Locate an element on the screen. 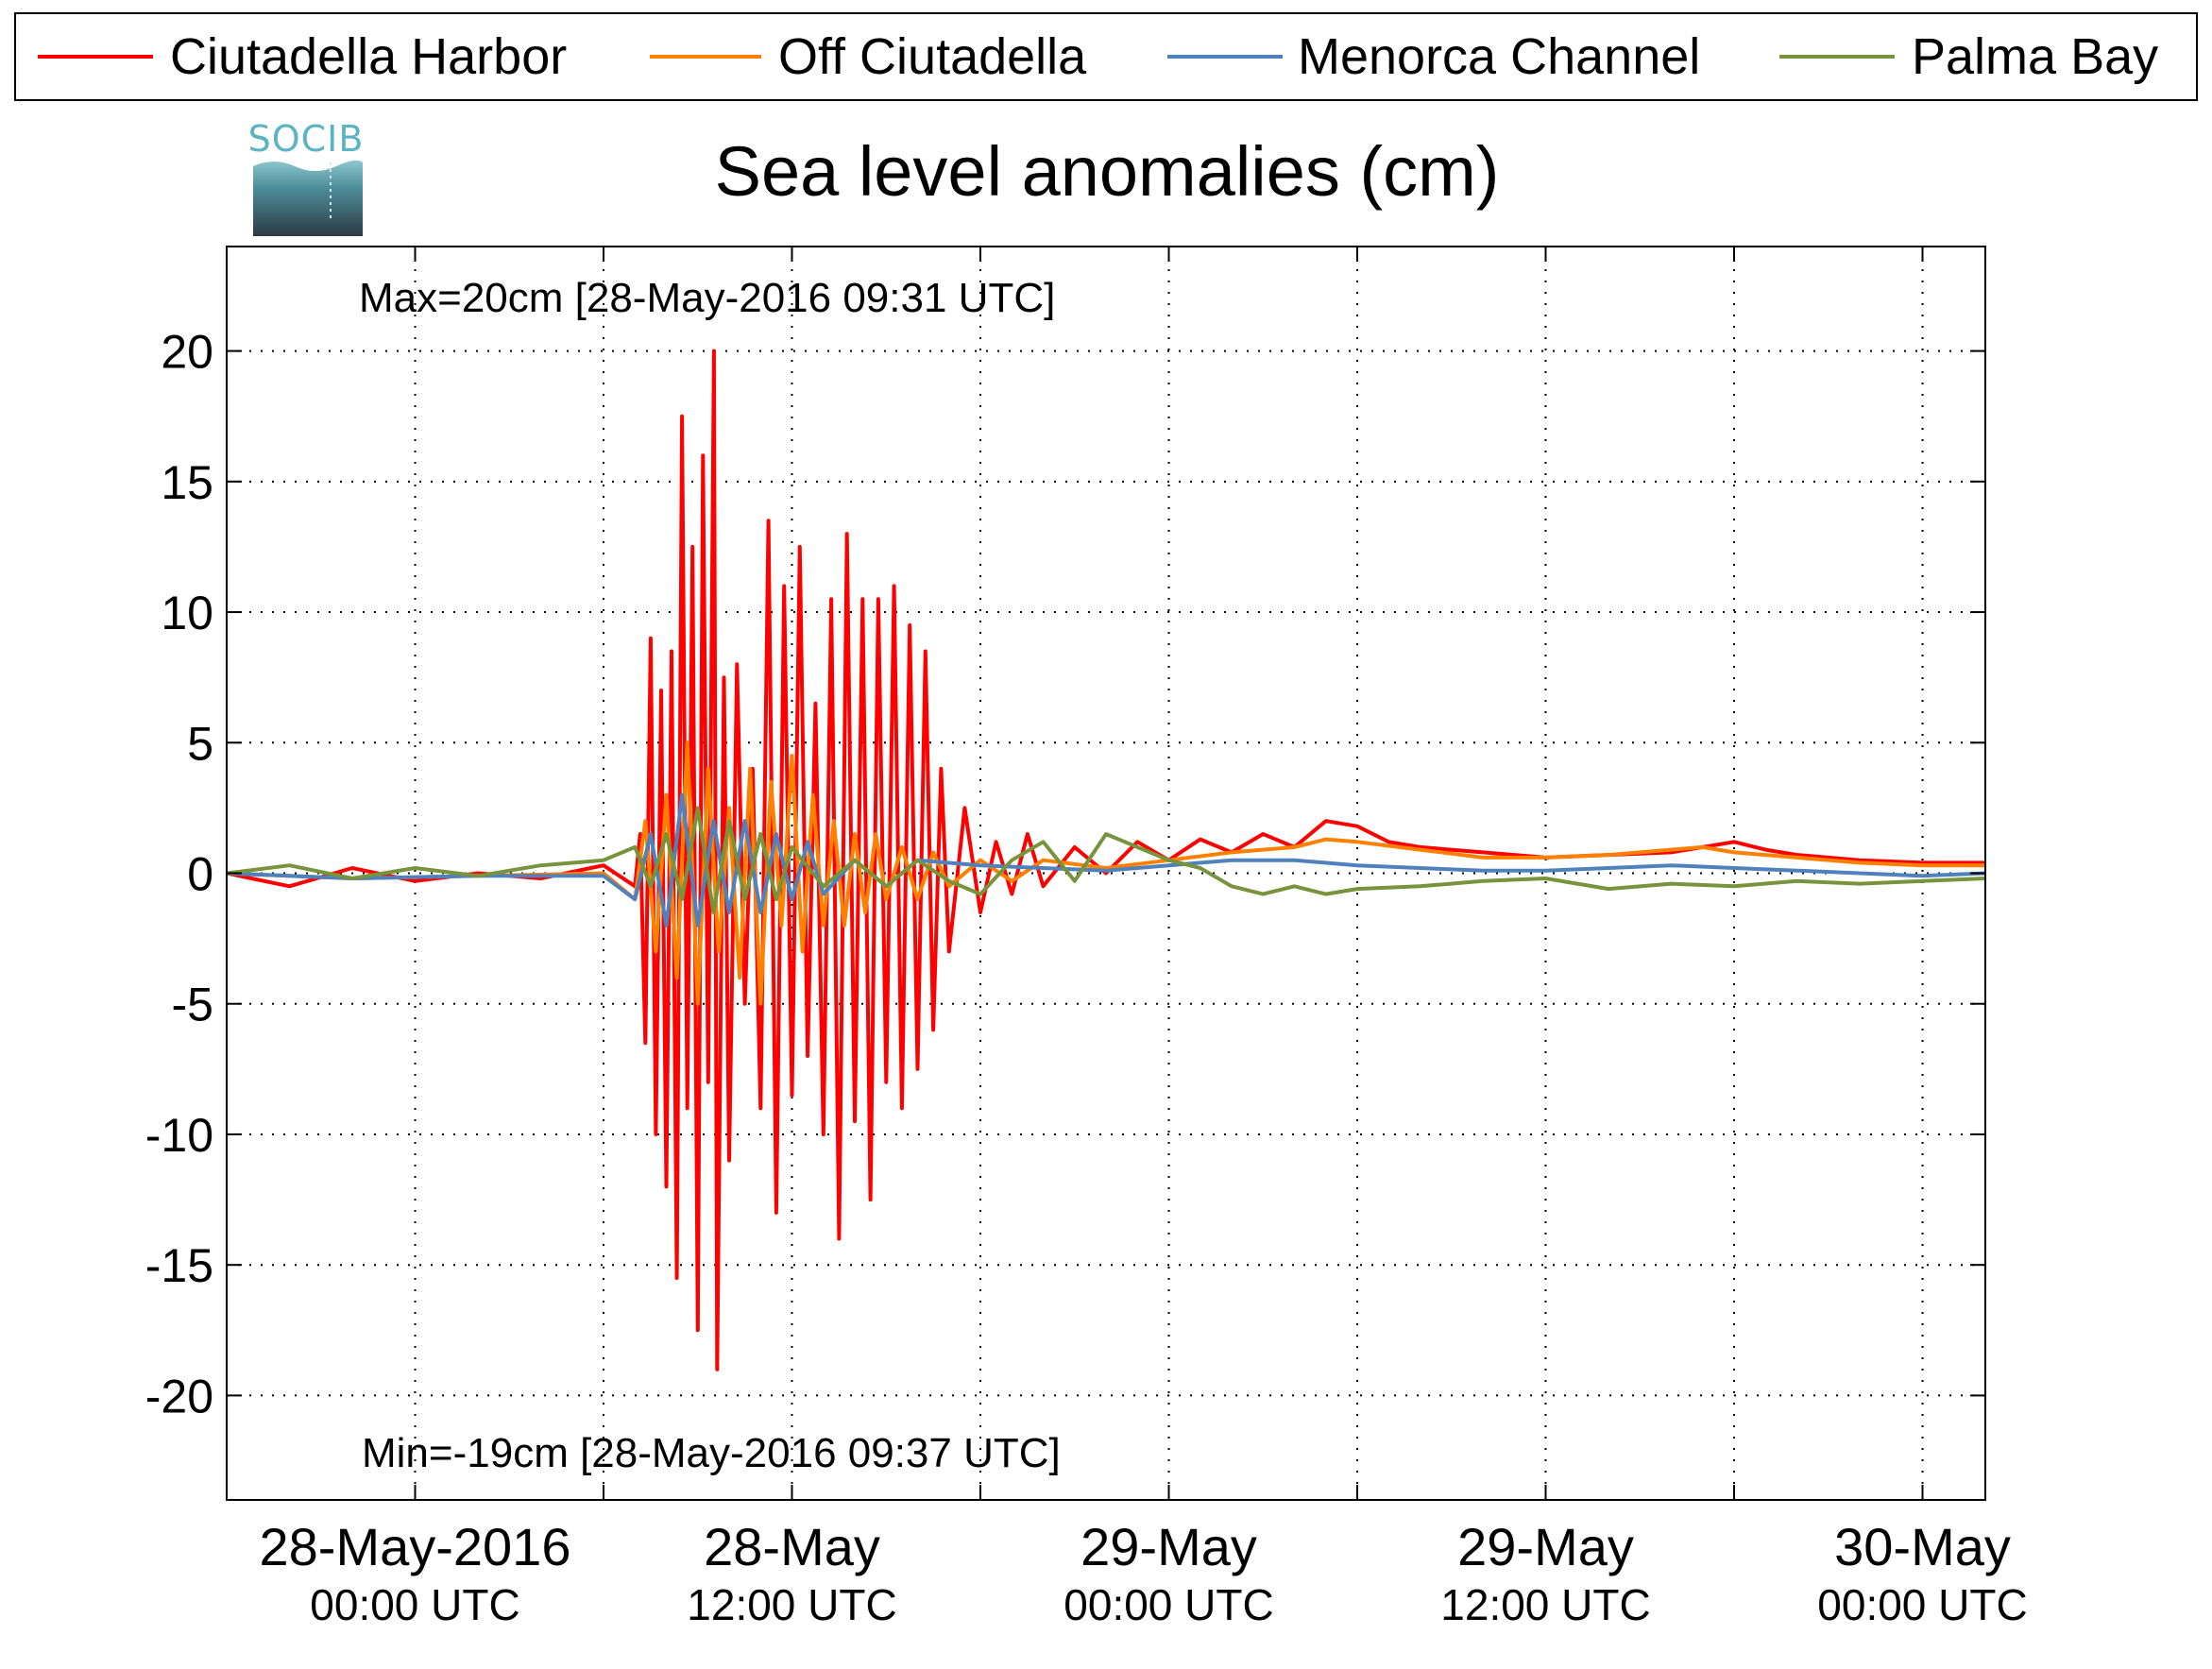  y-tick-label: 20 is located at coordinates (187, 353).